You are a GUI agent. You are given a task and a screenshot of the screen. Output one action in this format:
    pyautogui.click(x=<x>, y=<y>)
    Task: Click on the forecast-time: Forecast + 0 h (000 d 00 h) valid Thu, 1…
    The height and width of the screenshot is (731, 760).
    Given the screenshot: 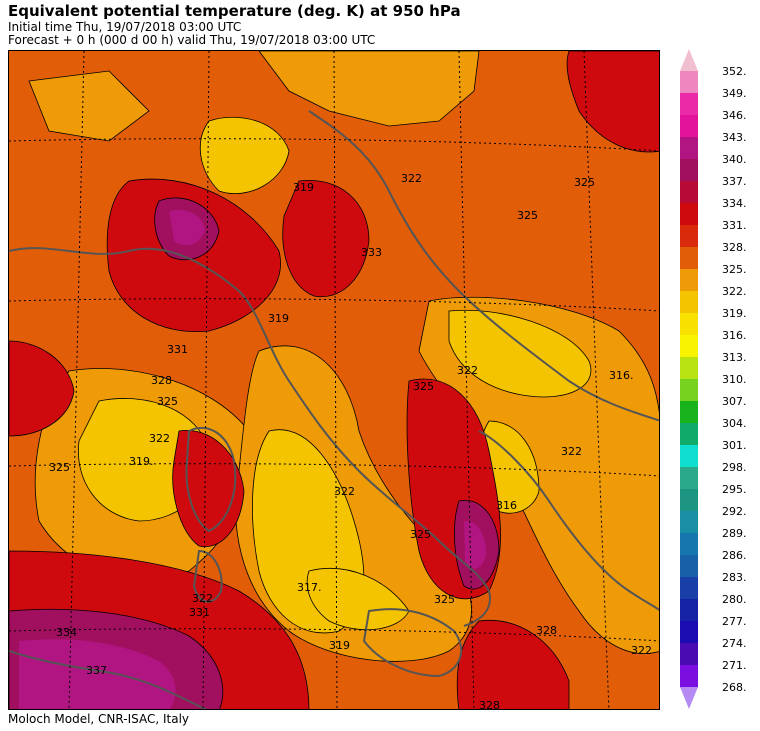 What is the action you would take?
    pyautogui.click(x=192, y=40)
    